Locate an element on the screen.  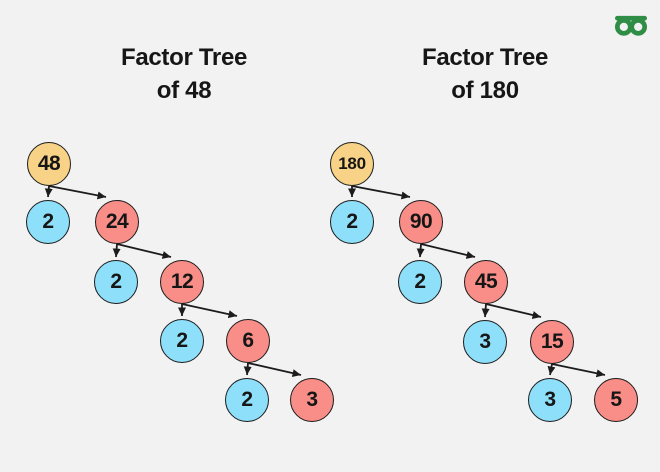
right-tree-title: Factor Tree of 180 is located at coordinates (485, 74).